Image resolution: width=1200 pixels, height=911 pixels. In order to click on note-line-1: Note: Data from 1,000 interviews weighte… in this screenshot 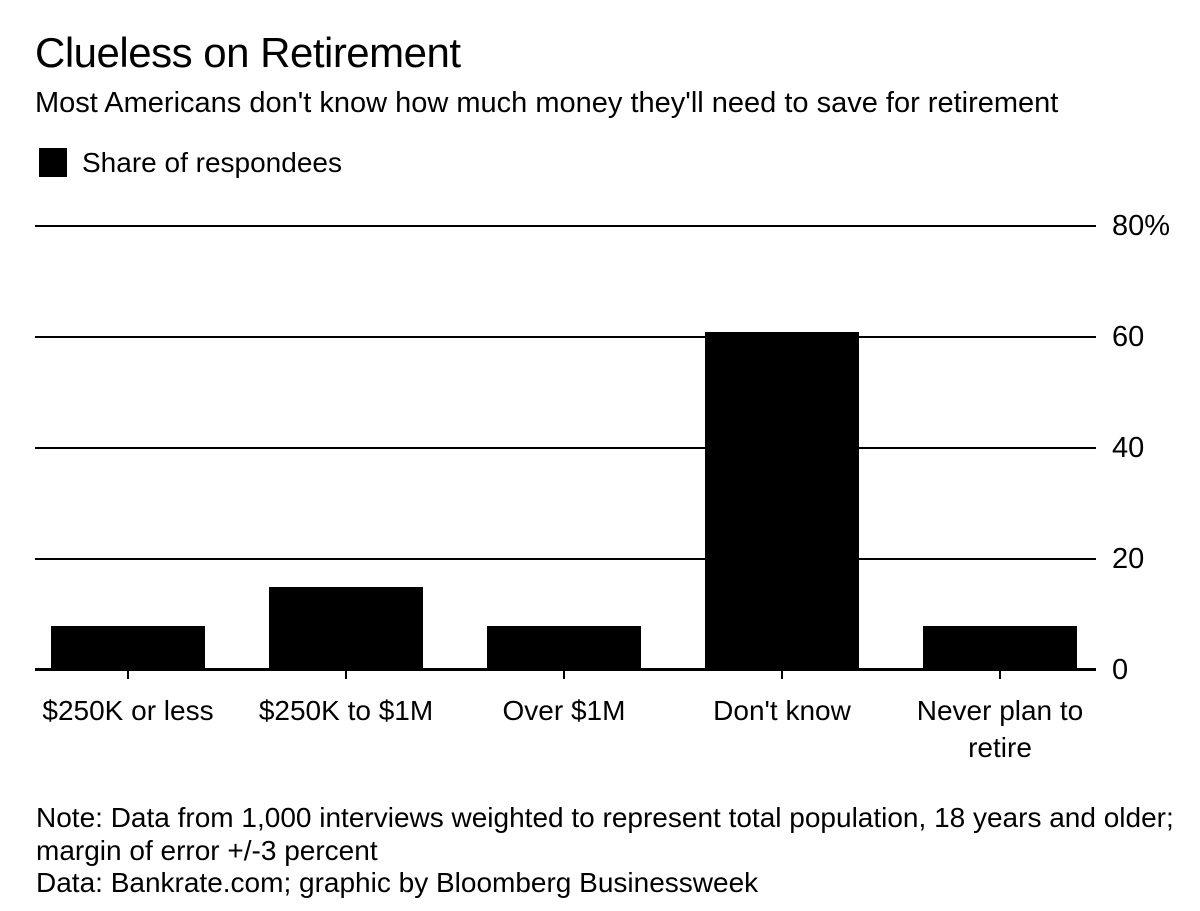, I will do `click(605, 817)`.